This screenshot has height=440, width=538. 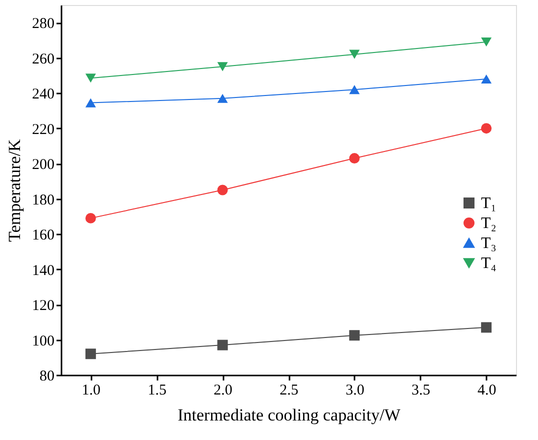 What do you see at coordinates (43, 130) in the screenshot?
I see `y-tick-label: 220` at bounding box center [43, 130].